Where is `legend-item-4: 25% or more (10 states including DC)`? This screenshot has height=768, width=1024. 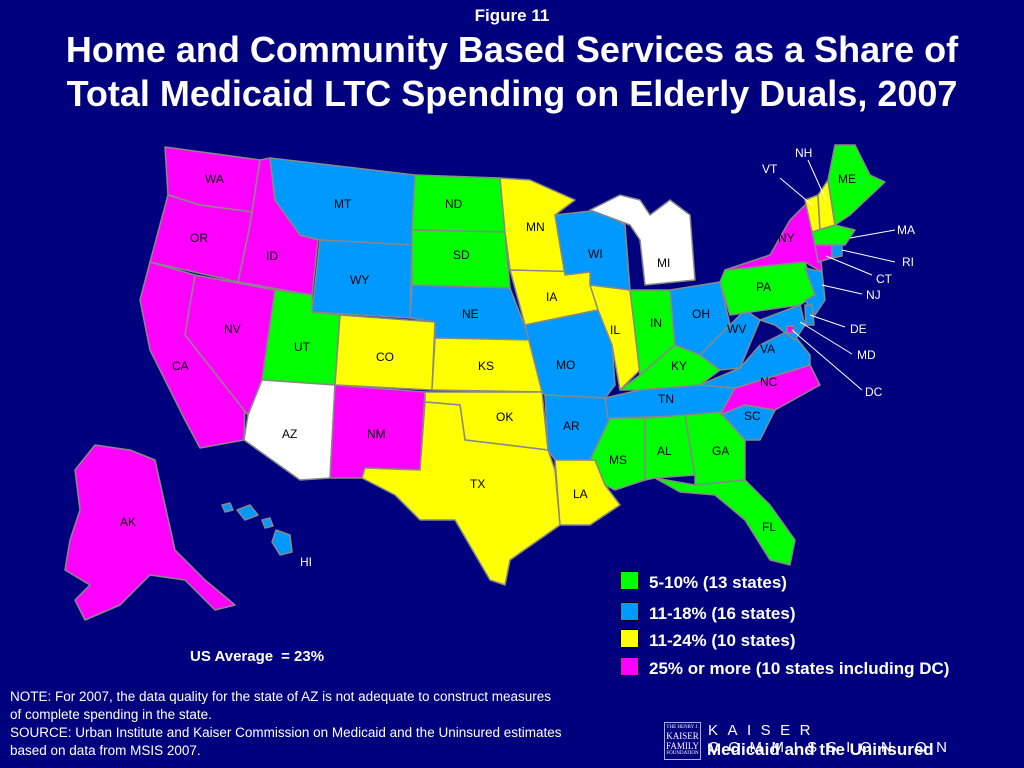
legend-item-4: 25% or more (10 states including DC) is located at coordinates (784, 668).